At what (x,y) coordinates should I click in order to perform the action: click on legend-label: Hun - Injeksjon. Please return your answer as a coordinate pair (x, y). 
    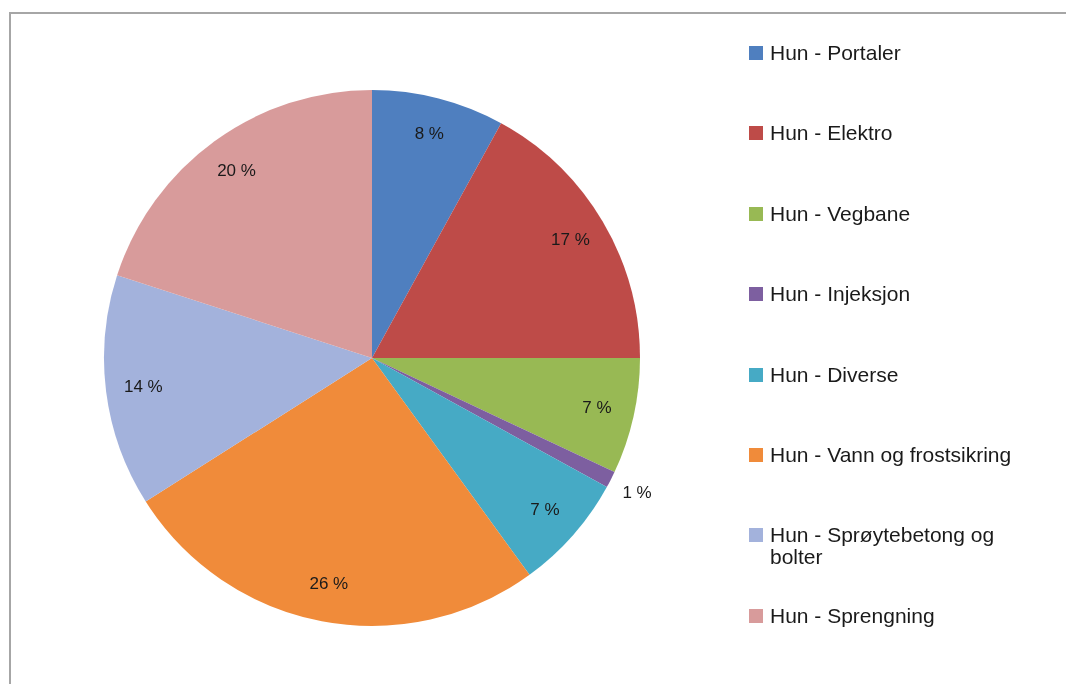
    Looking at the image, I should click on (841, 294).